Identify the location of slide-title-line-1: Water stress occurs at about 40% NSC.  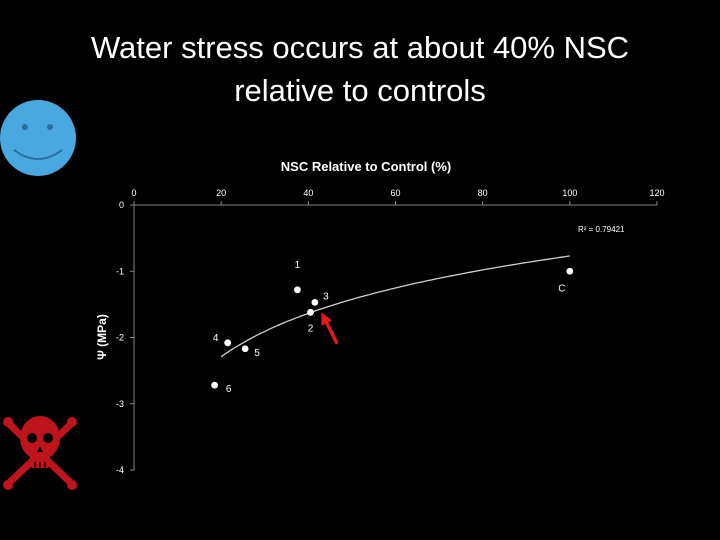
(360, 47).